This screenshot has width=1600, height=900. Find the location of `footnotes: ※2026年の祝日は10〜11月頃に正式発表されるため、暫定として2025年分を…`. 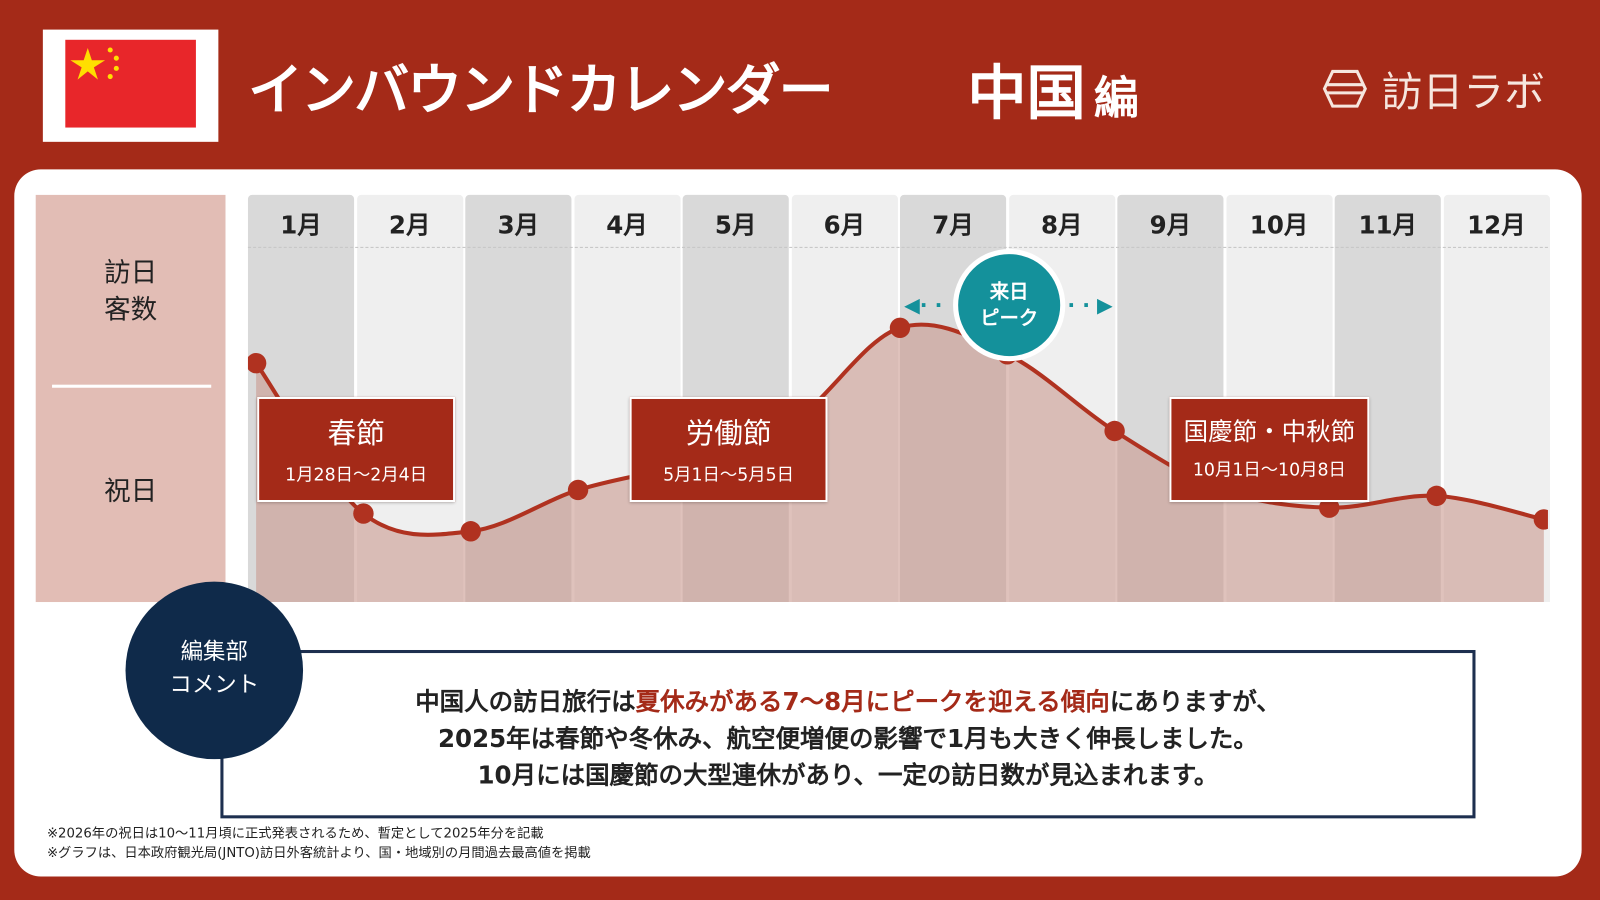

footnotes: ※2026年の祝日は10〜11月頃に正式発表されるため、暫定として2025年分を… is located at coordinates (319, 843).